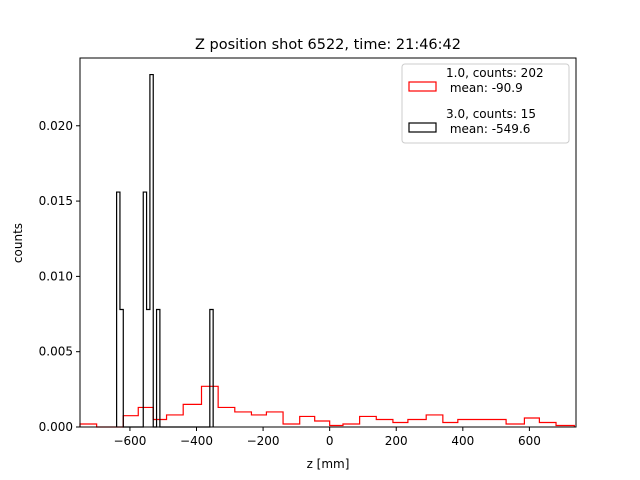  What do you see at coordinates (56, 276) in the screenshot?
I see `y-tick-label: 0.010` at bounding box center [56, 276].